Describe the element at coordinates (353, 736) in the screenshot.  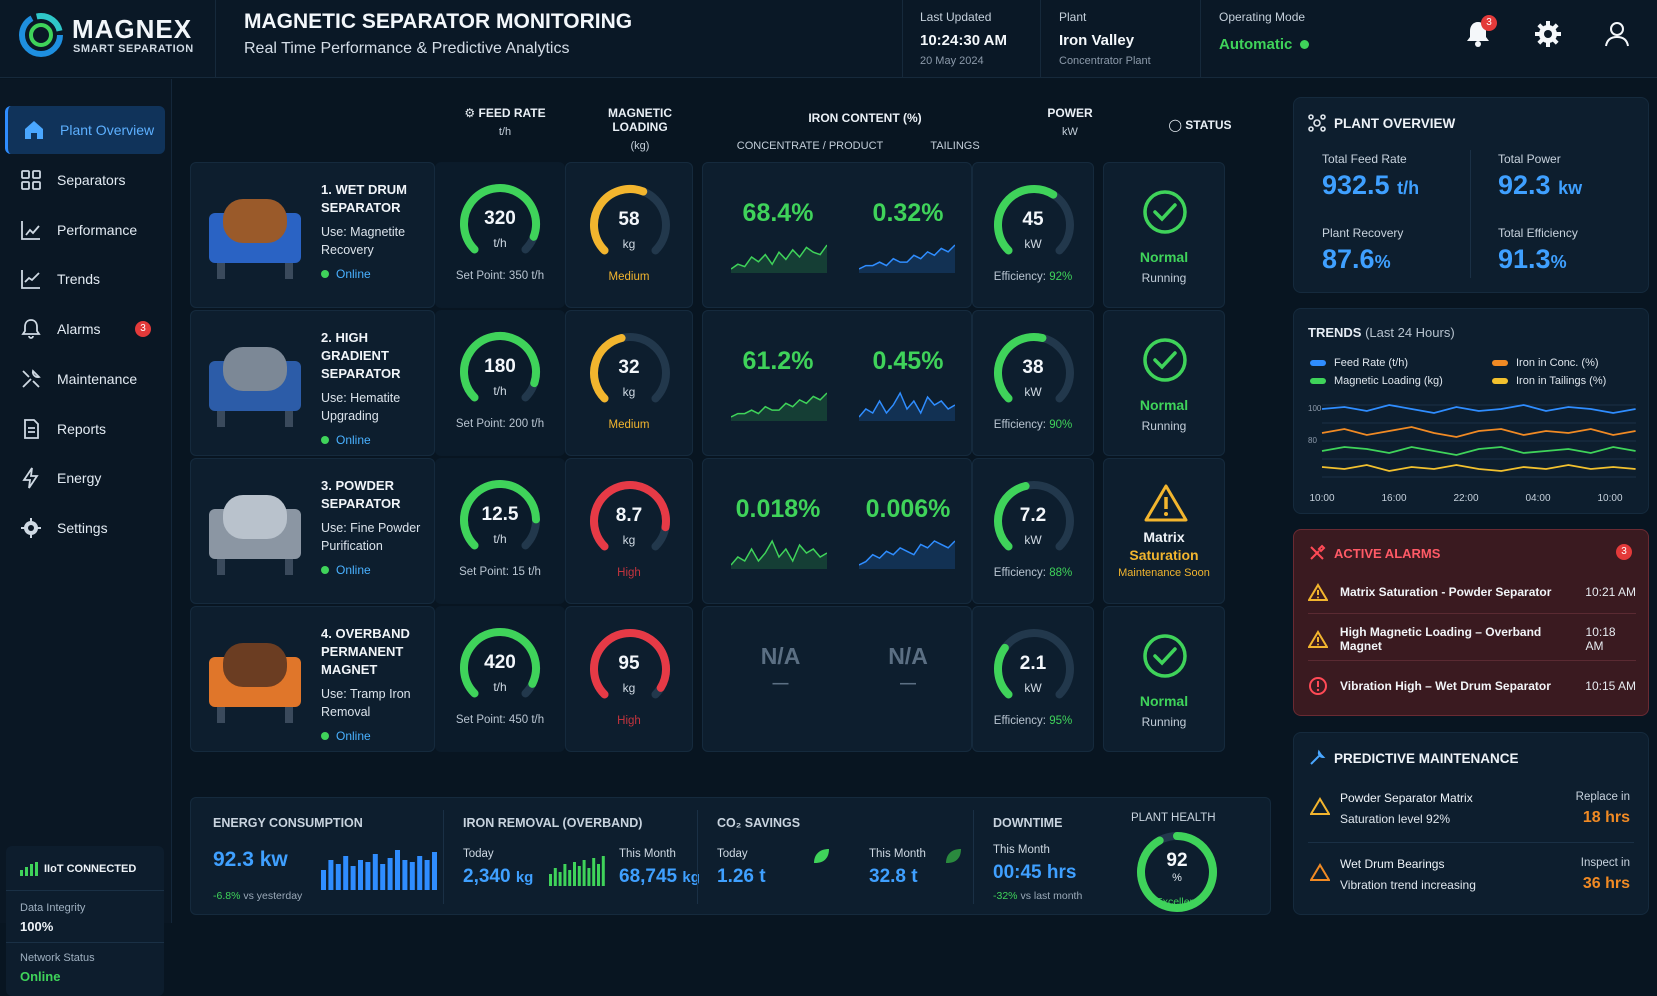
I see `online-status: Online` at that location.